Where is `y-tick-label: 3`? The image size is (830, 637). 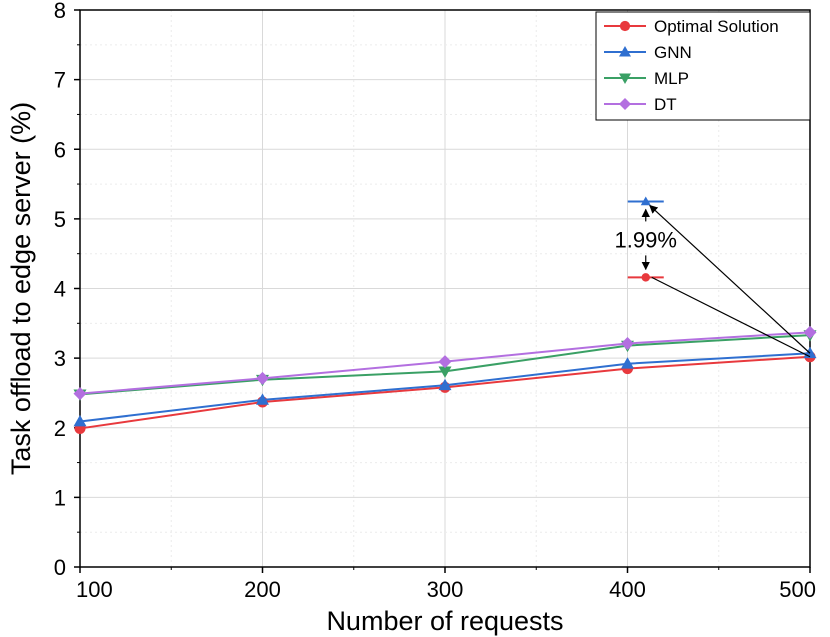 y-tick-label: 3 is located at coordinates (60, 358).